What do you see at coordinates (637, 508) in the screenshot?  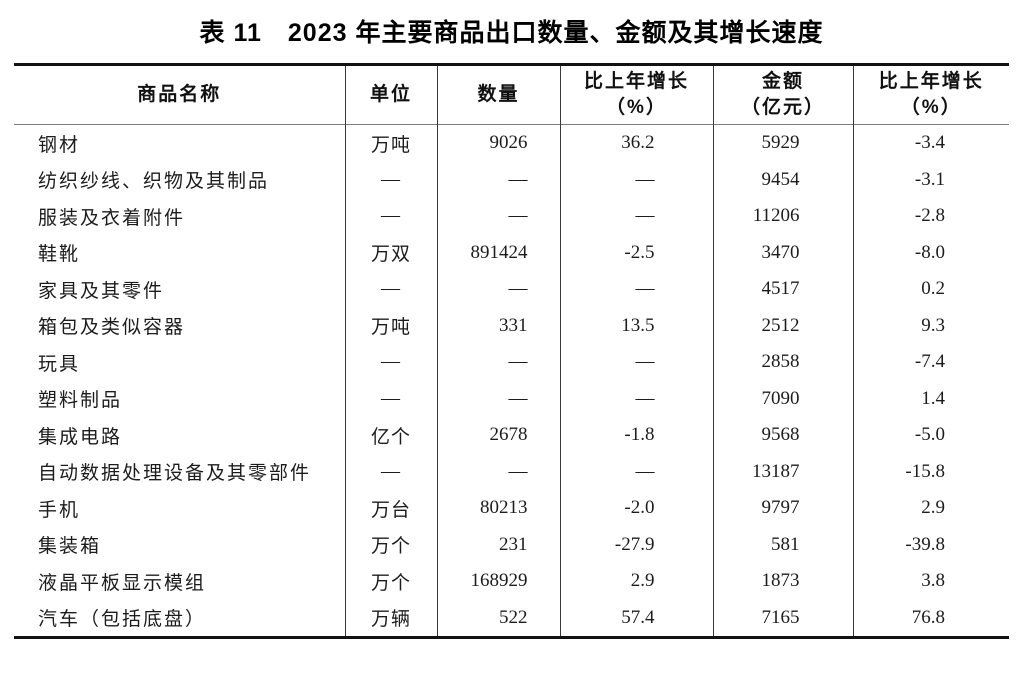 I see `quantity-growth-cell: -2.0` at bounding box center [637, 508].